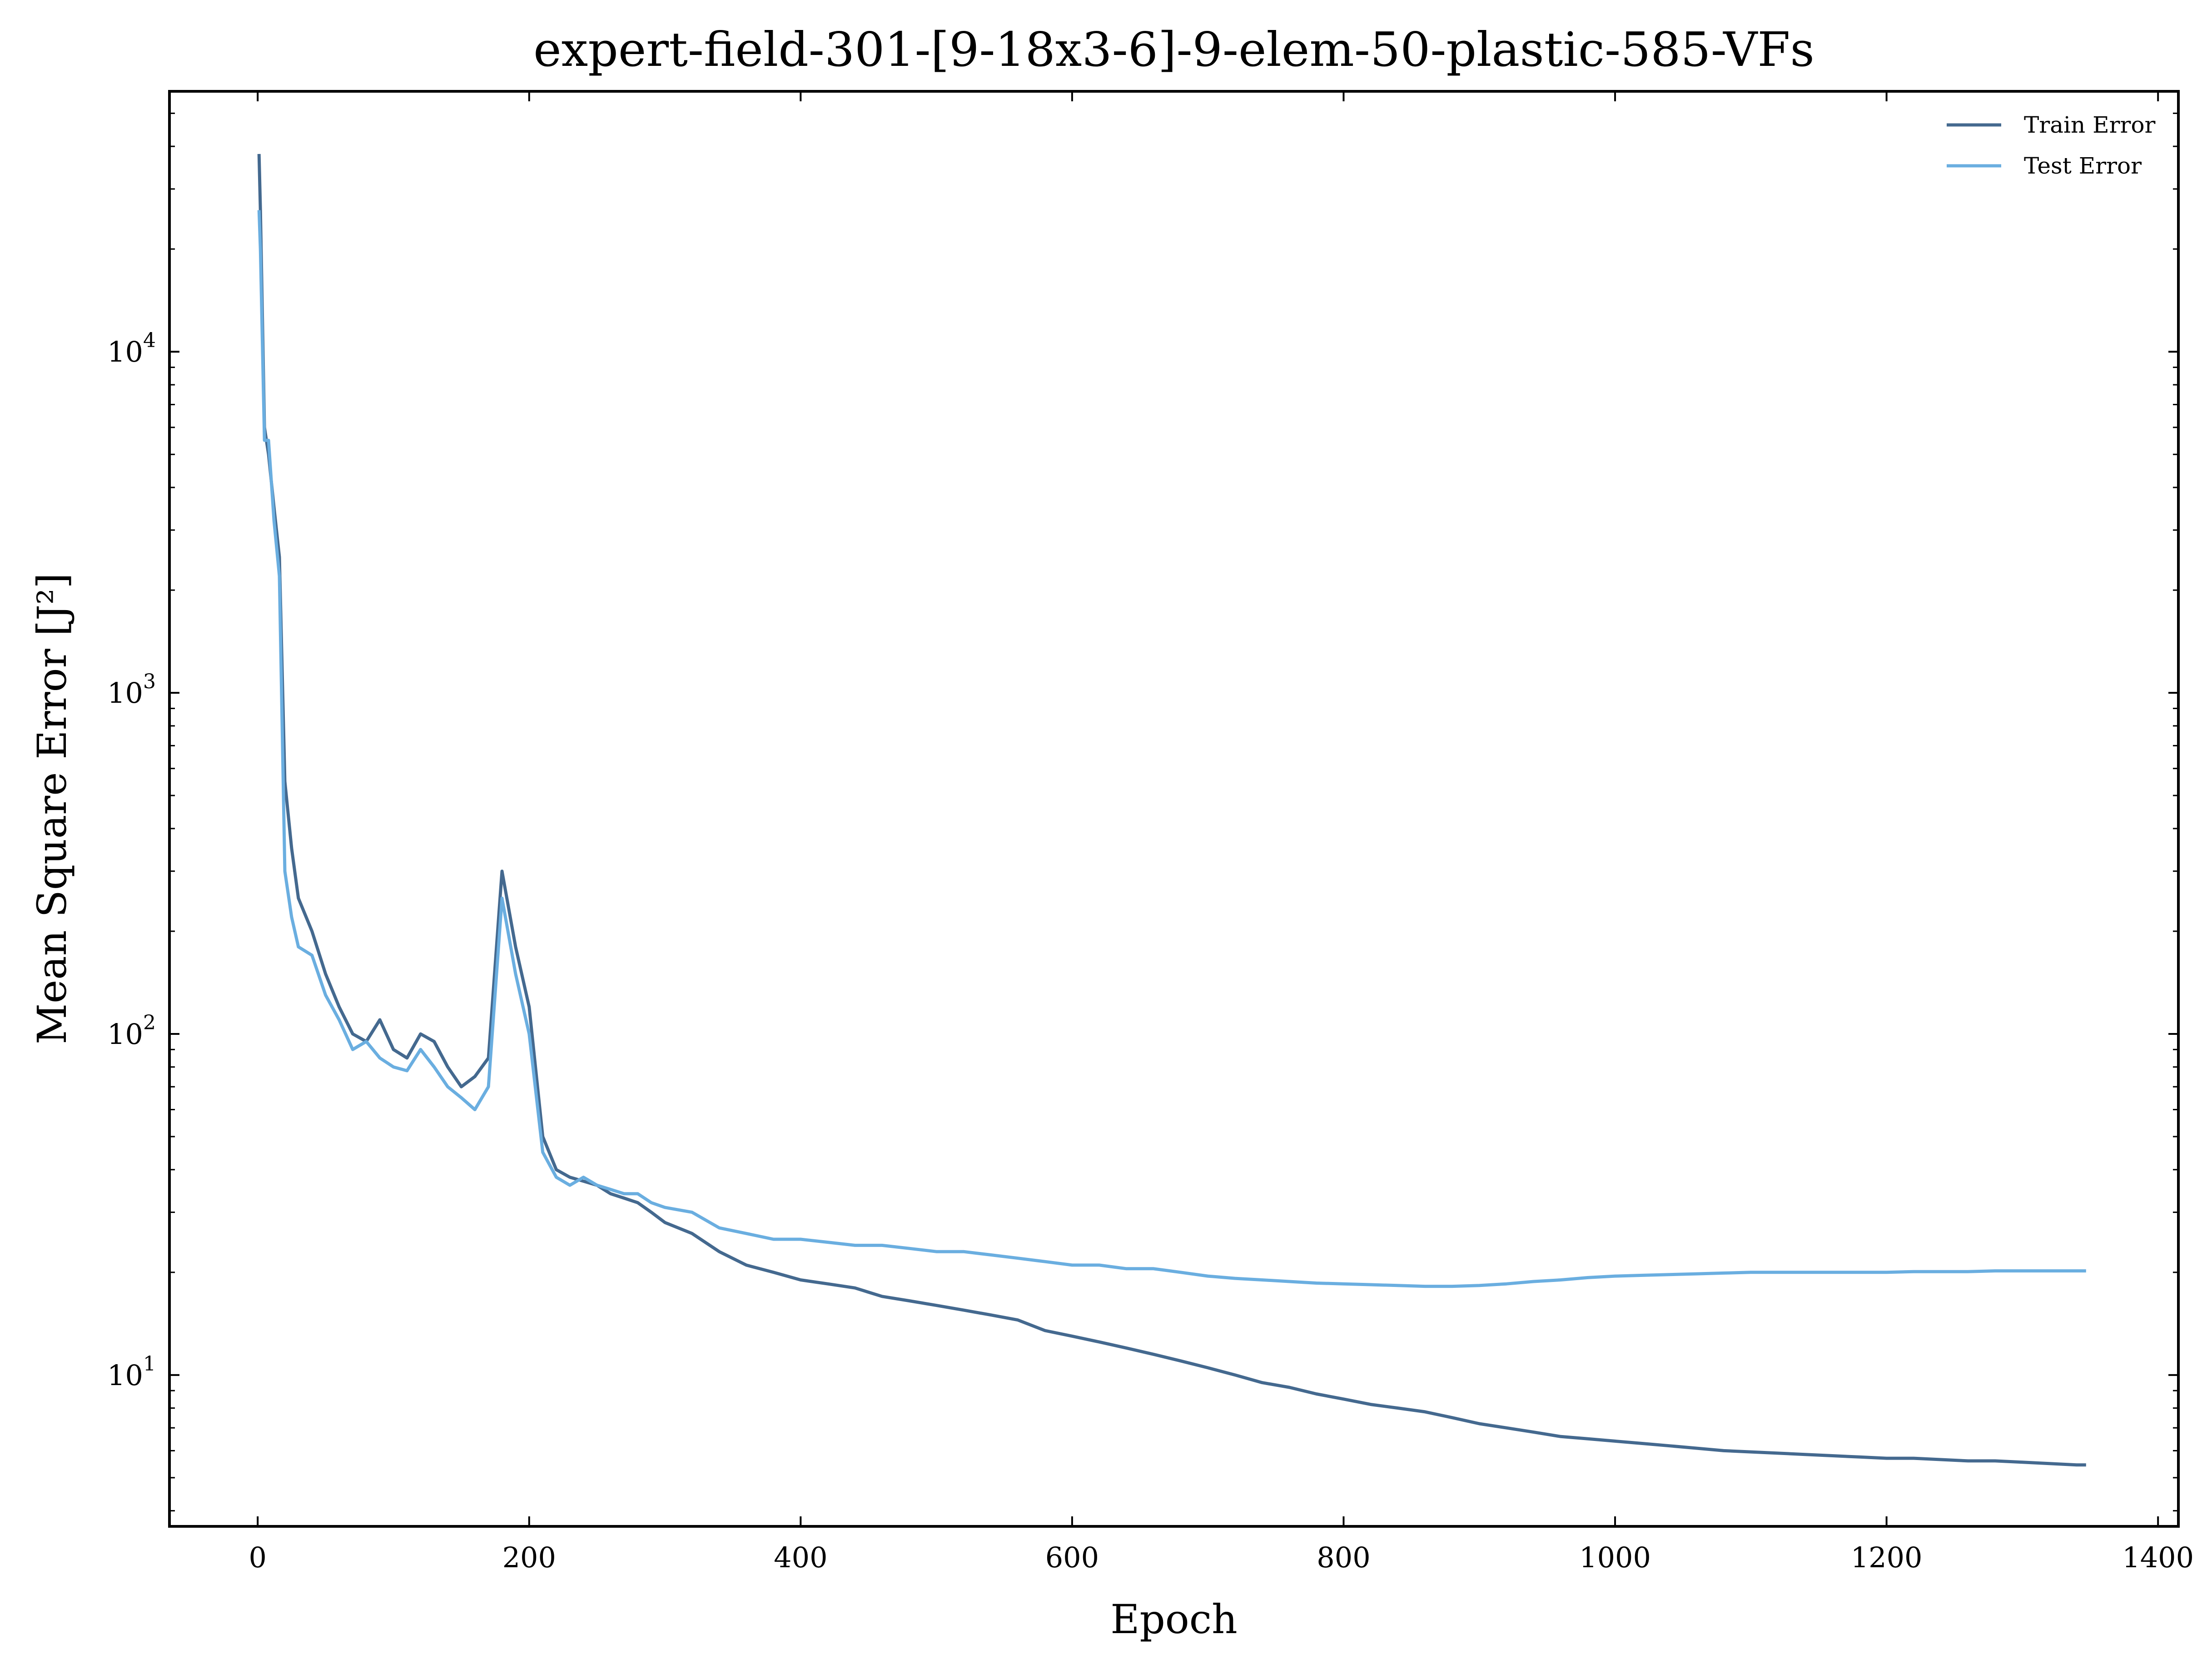 This screenshot has height=1669, width=2212. I want to click on x-tick-label: 400, so click(800, 1557).